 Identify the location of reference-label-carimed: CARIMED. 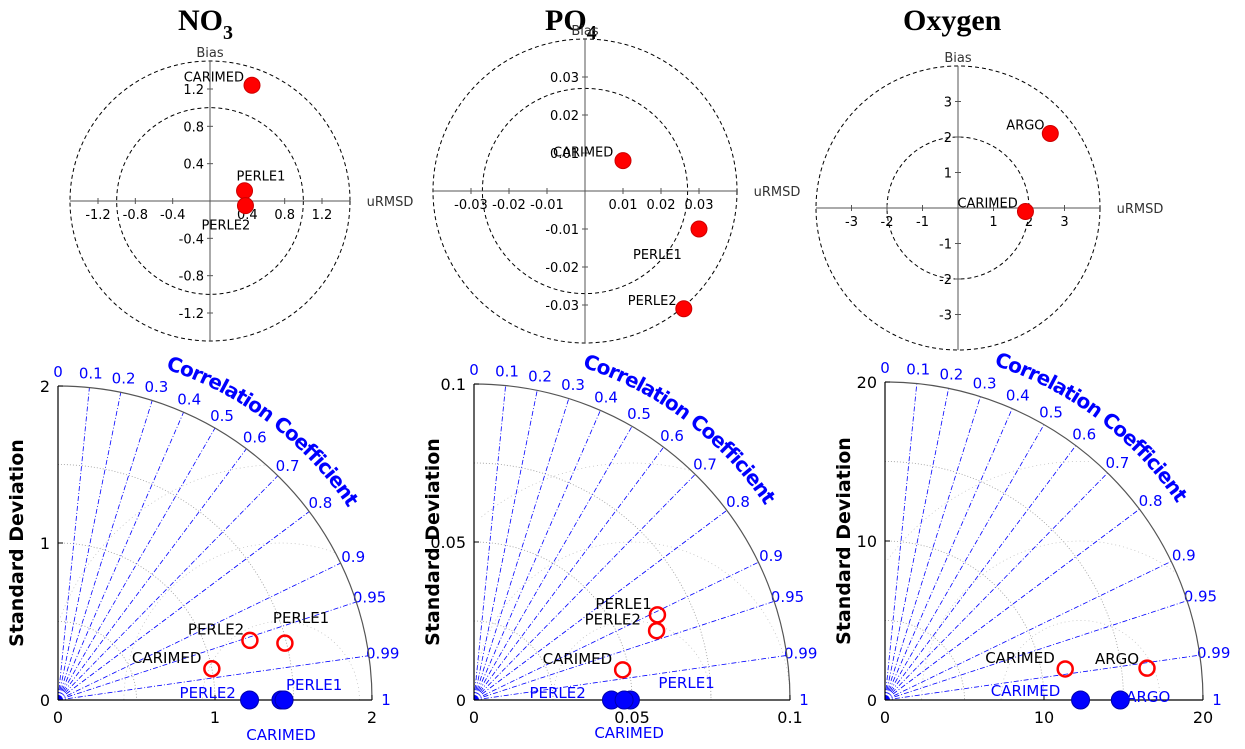
(1026, 691).